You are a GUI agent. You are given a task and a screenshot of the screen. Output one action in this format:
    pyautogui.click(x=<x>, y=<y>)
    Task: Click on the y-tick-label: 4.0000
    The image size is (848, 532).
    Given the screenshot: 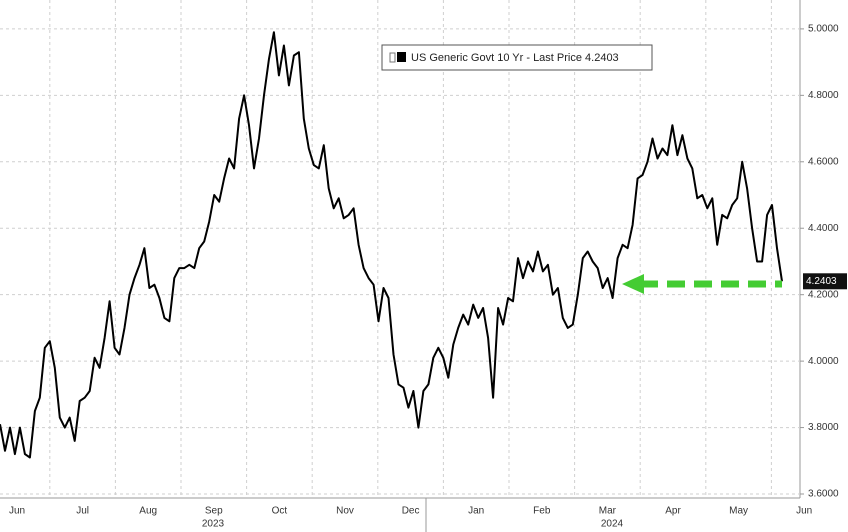 What is the action you would take?
    pyautogui.click(x=823, y=361)
    